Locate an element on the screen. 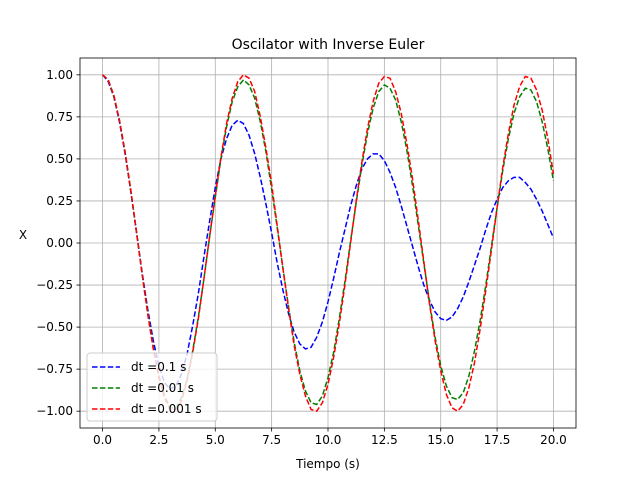 Image resolution: width=640 pixels, height=480 pixels. y-tick-label: 0.00 is located at coordinates (59, 243).